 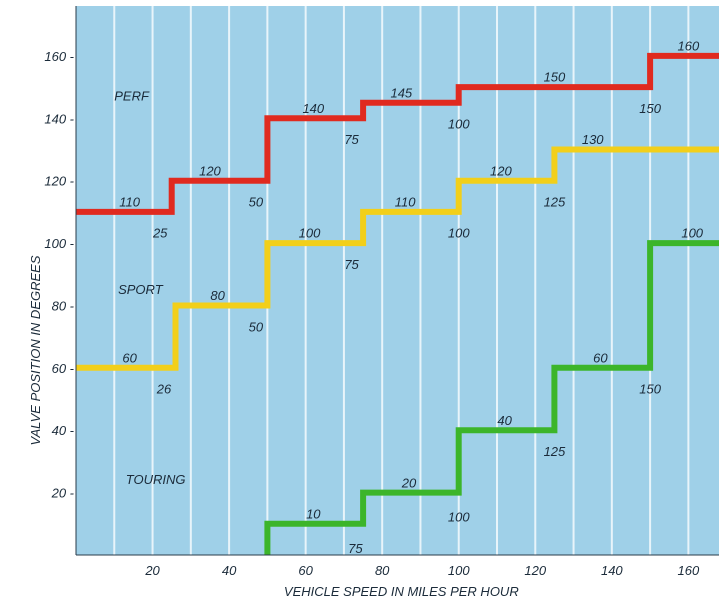 I want to click on value-label: 145, so click(x=401, y=92).